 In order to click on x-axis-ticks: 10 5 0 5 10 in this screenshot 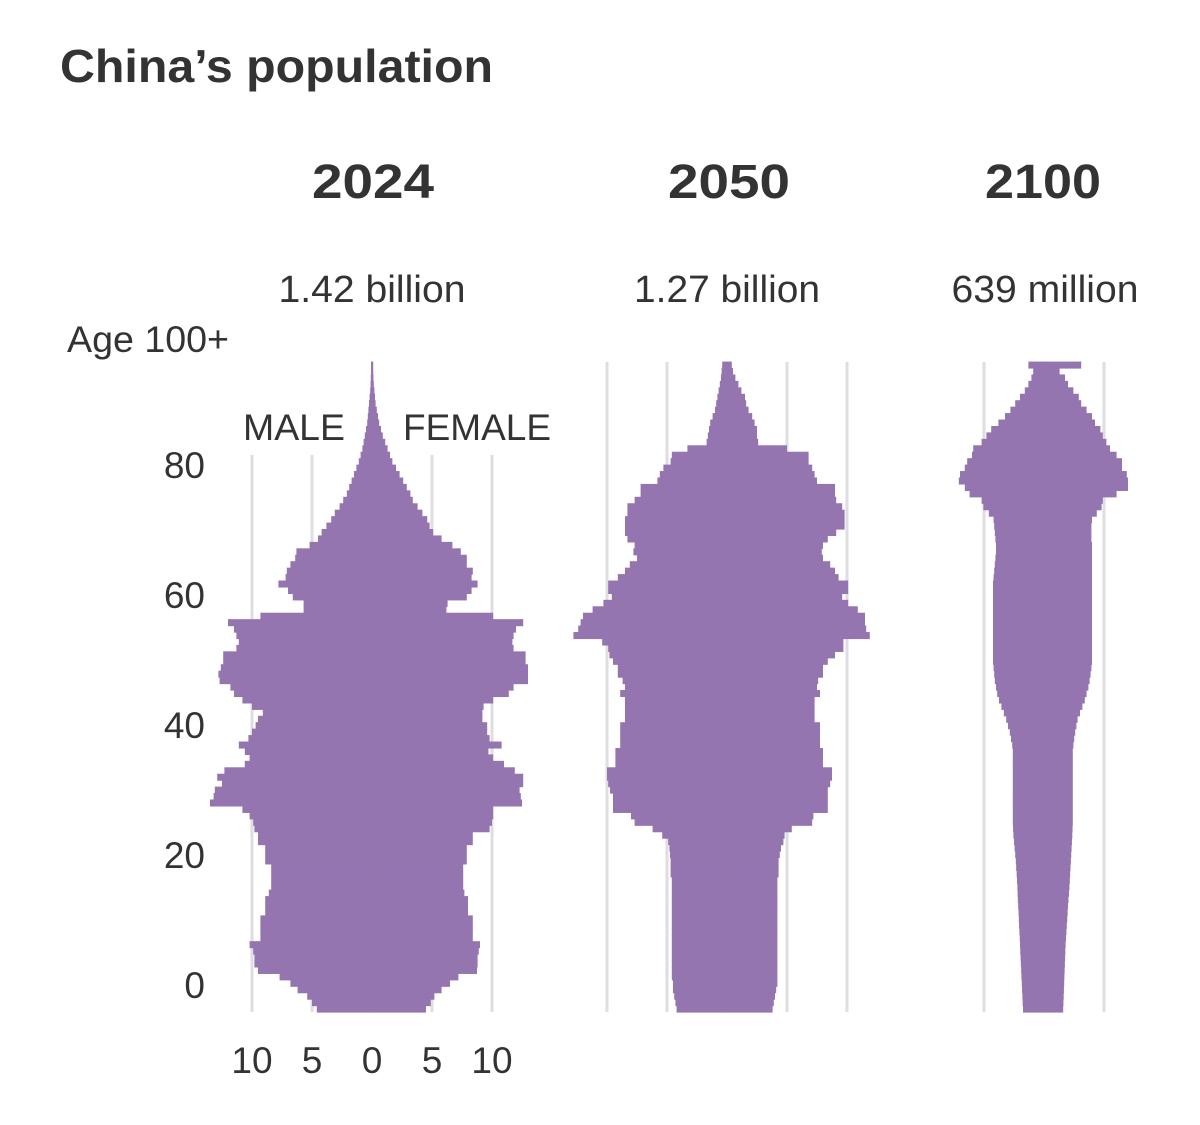, I will do `click(371, 1060)`.